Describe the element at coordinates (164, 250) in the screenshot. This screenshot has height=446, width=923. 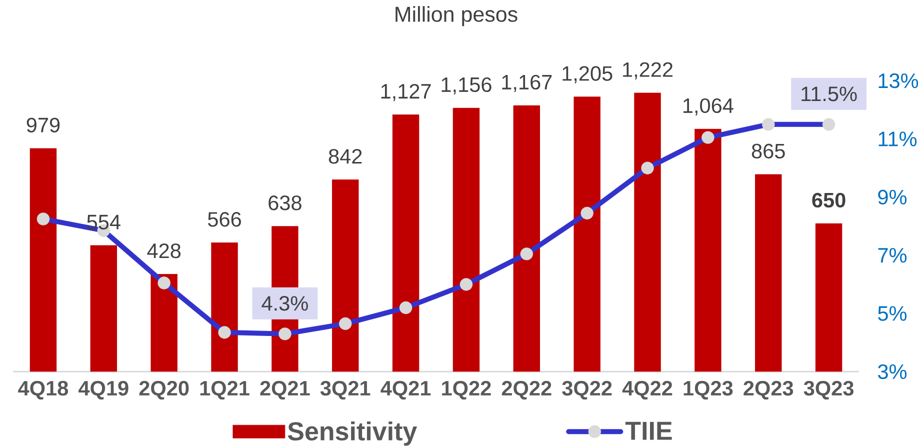
I see `data-label: 428` at that location.